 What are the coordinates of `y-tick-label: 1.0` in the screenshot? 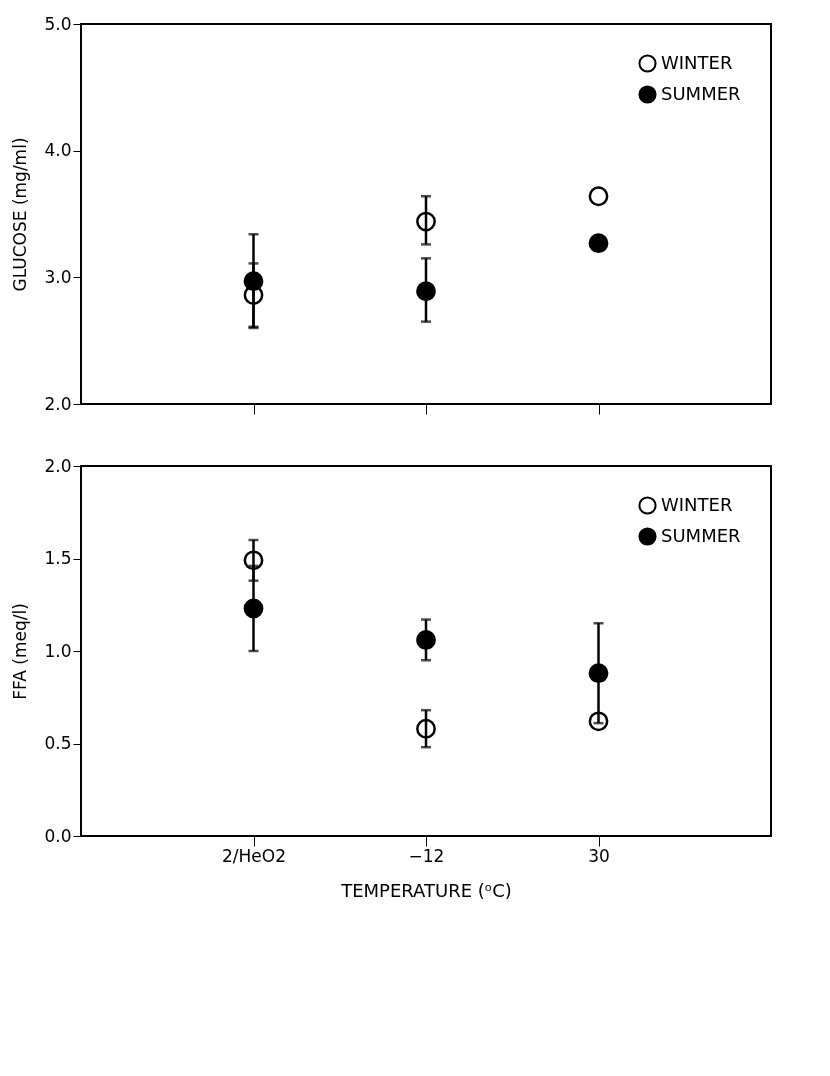 It's located at (58, 650).